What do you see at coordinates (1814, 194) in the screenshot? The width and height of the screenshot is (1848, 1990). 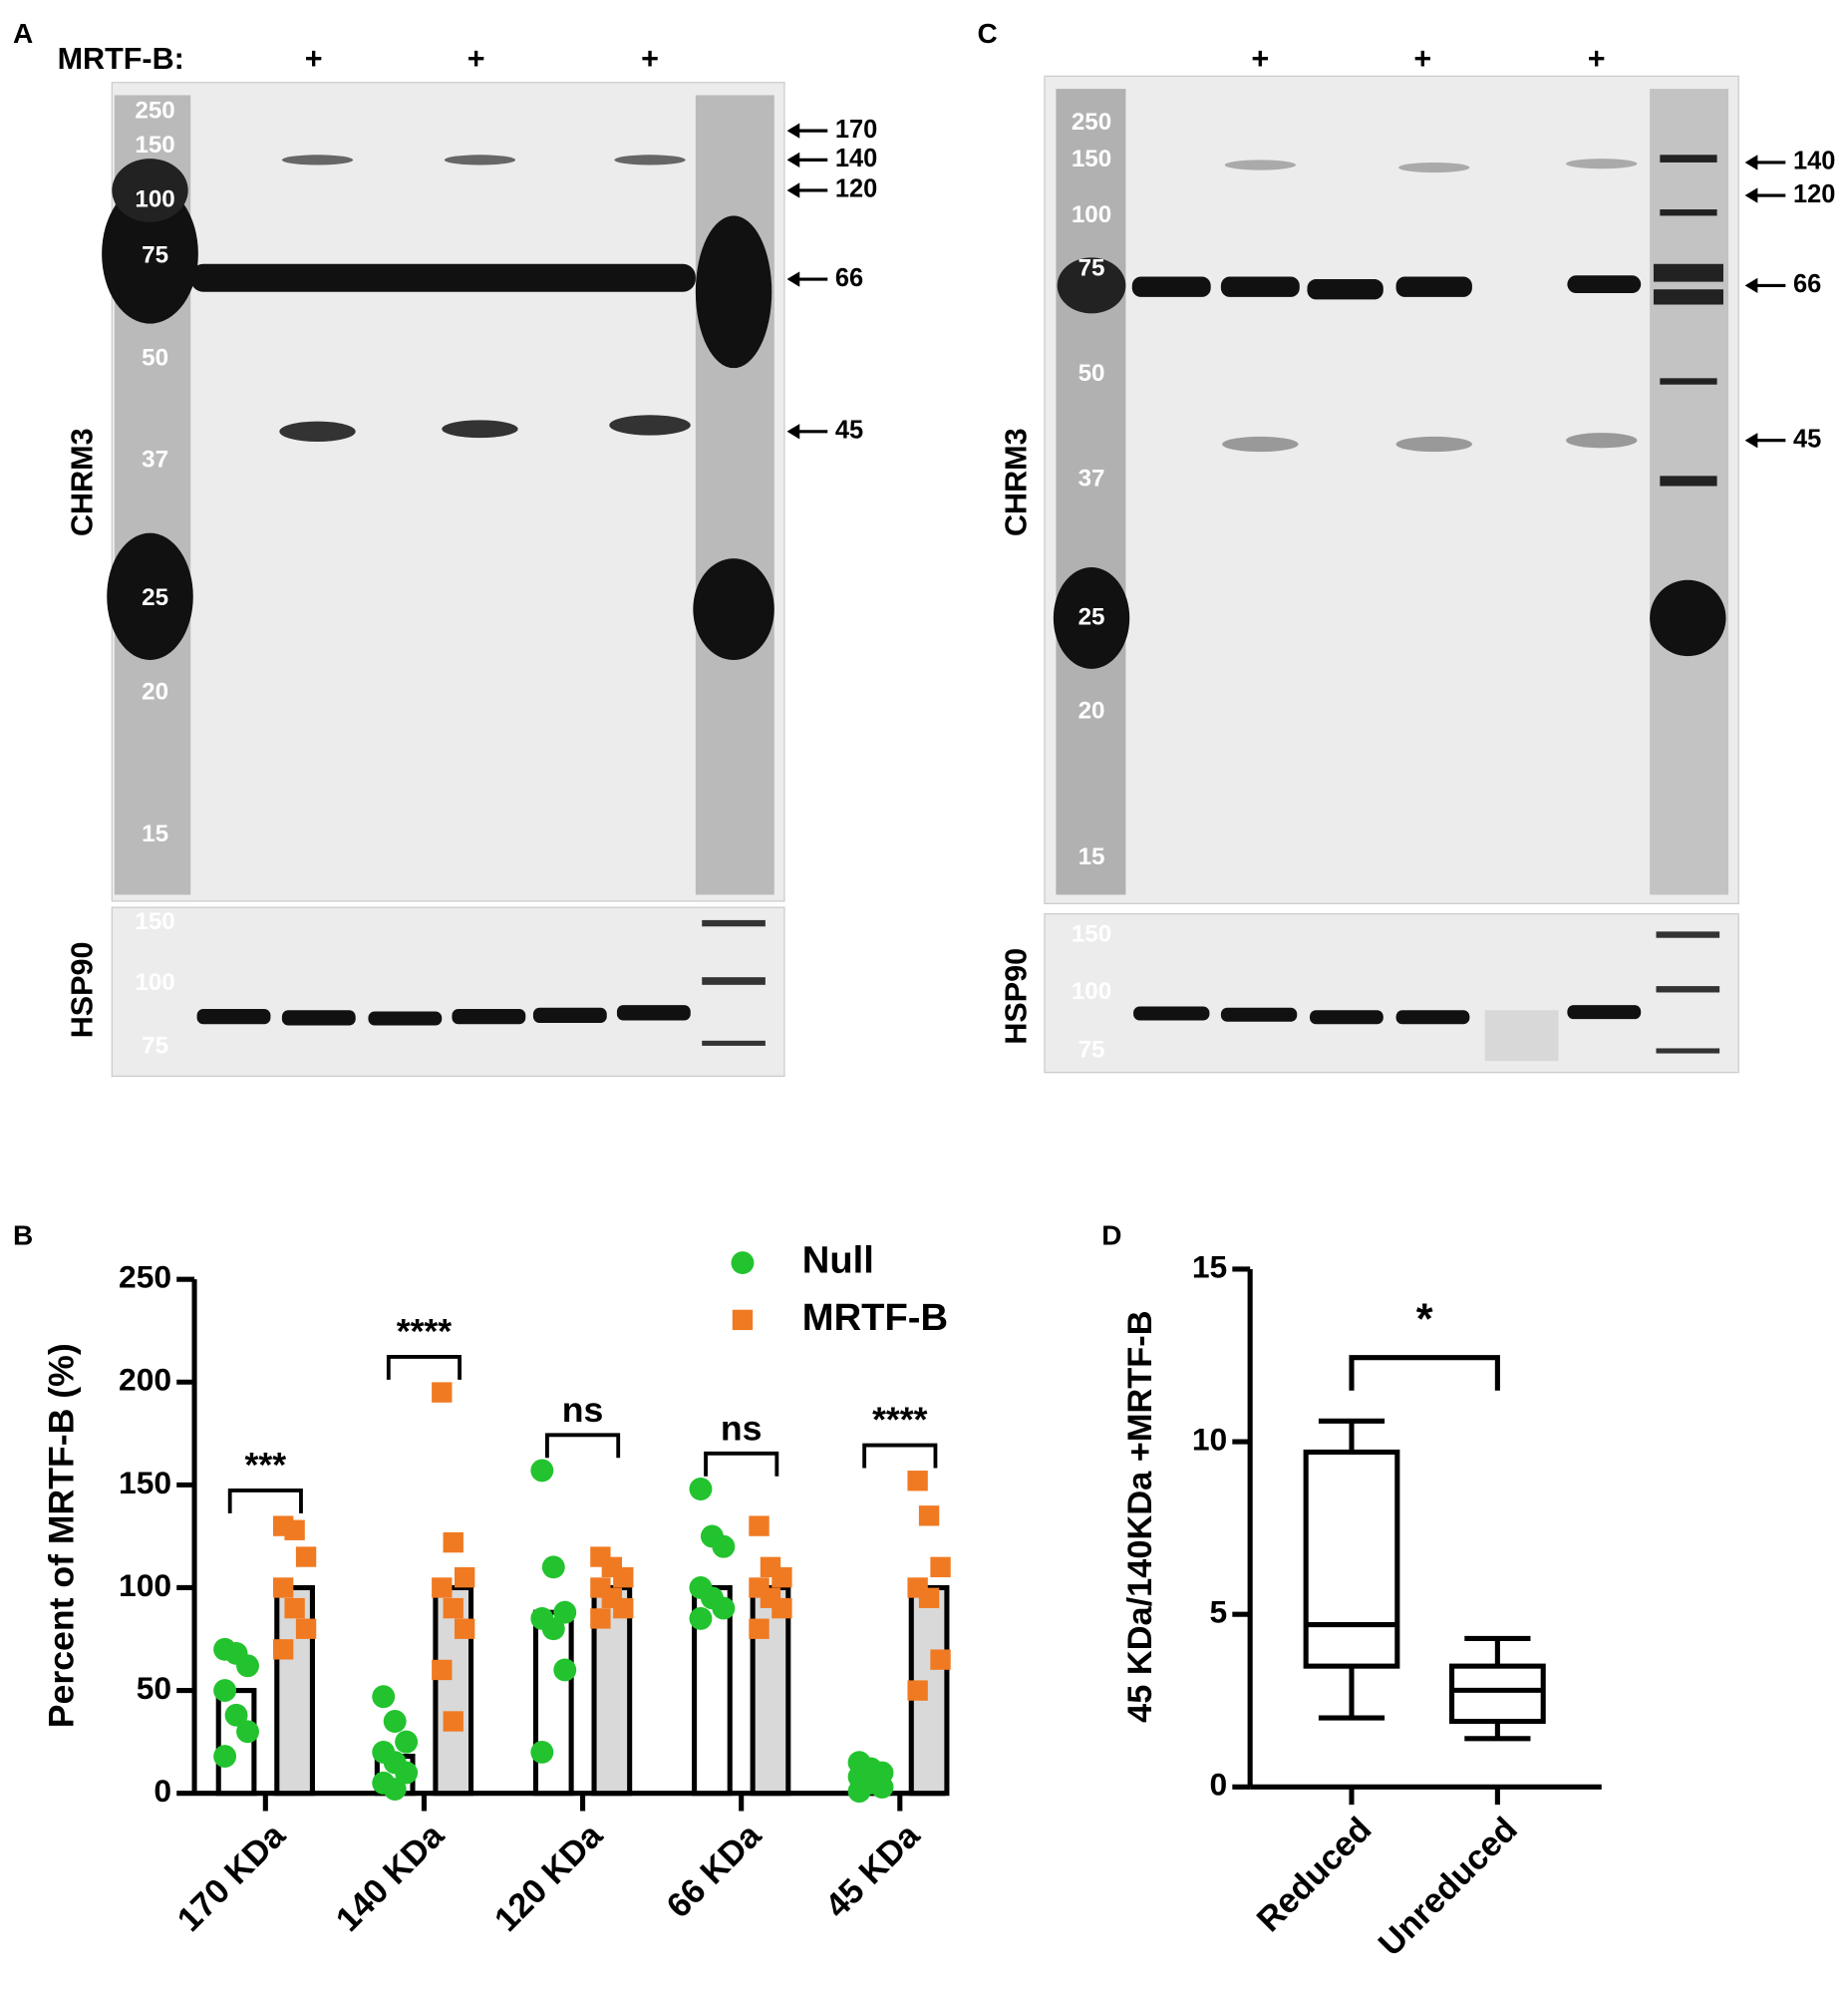 I see `band-size: 120` at bounding box center [1814, 194].